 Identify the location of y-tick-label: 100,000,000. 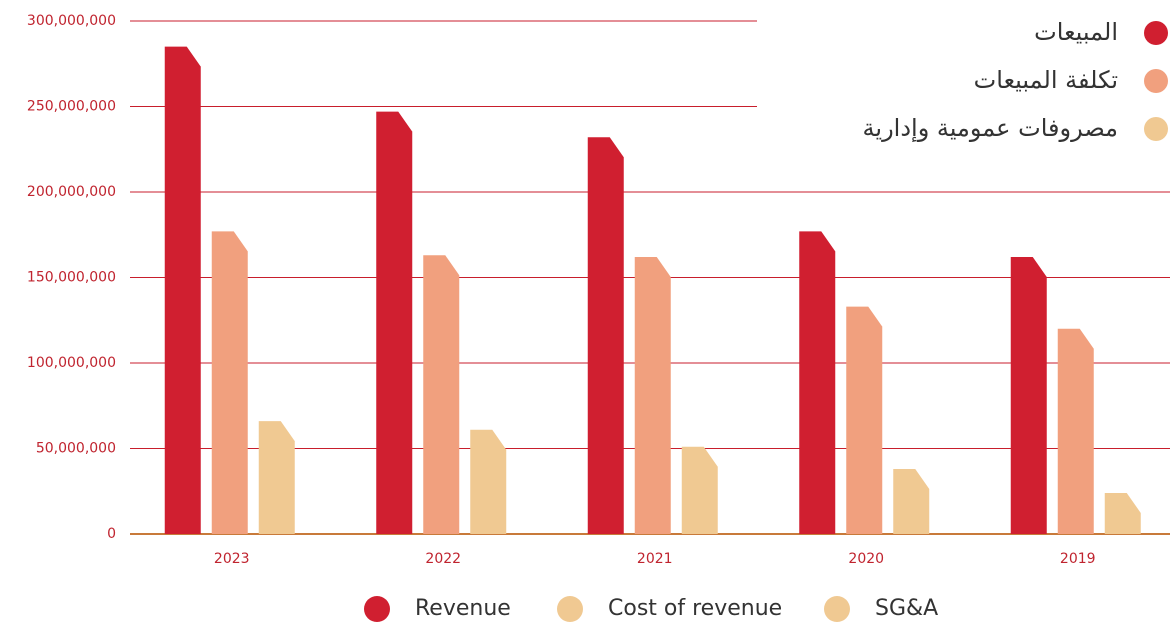
(71, 363).